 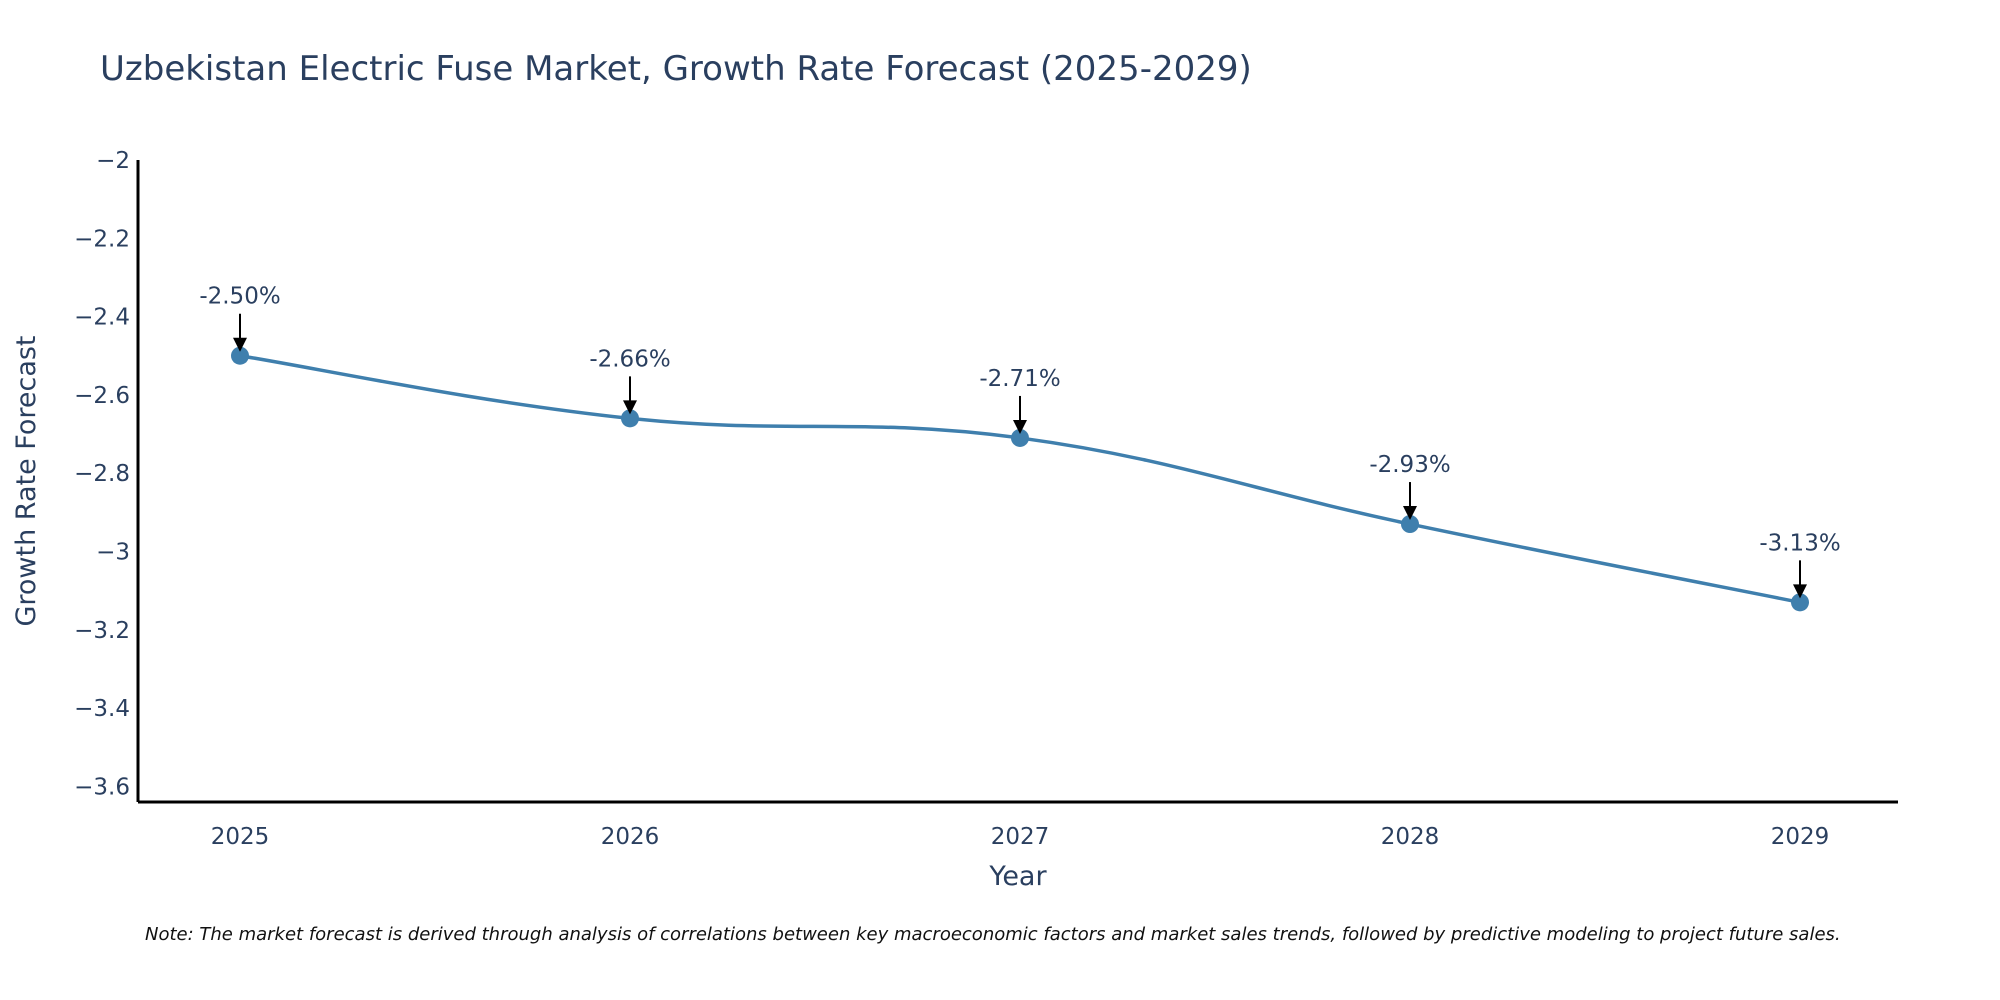 I want to click on y-tick-label: −2.2, so click(x=102, y=239).